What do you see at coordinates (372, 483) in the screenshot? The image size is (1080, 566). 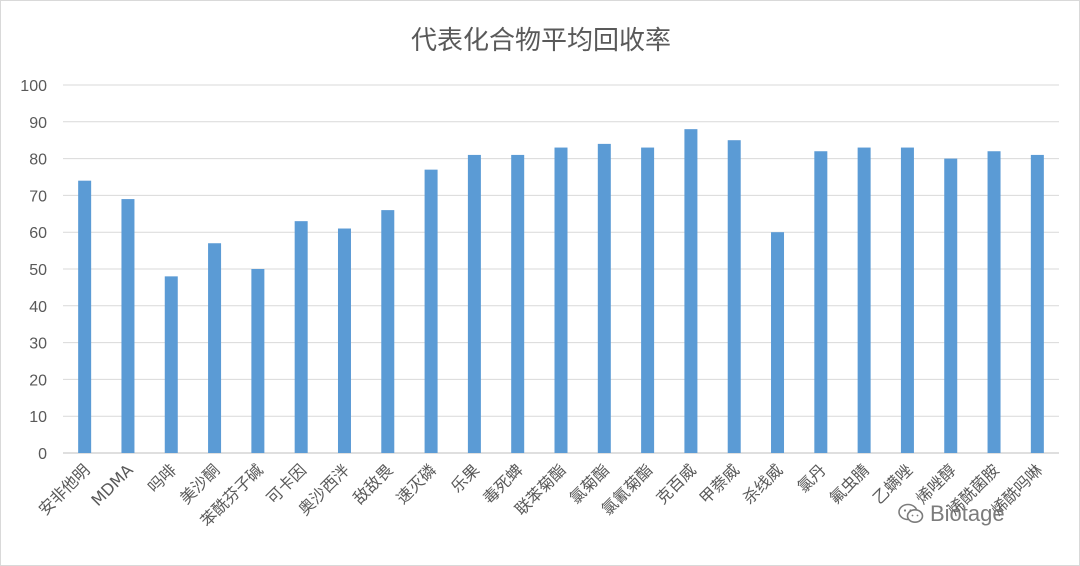 I see `x-tick-label: 敌敌畏` at bounding box center [372, 483].